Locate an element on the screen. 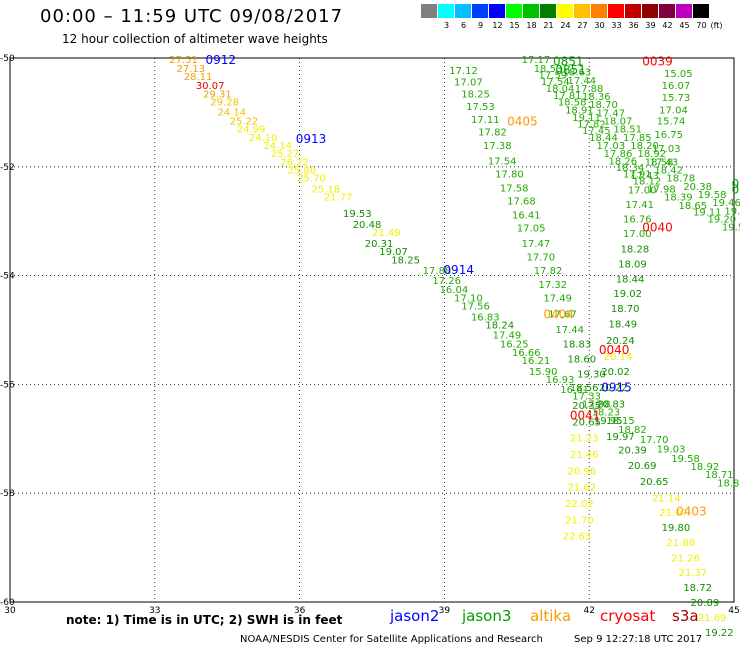  wave-height-value: 19.07 is located at coordinates (393, 252).